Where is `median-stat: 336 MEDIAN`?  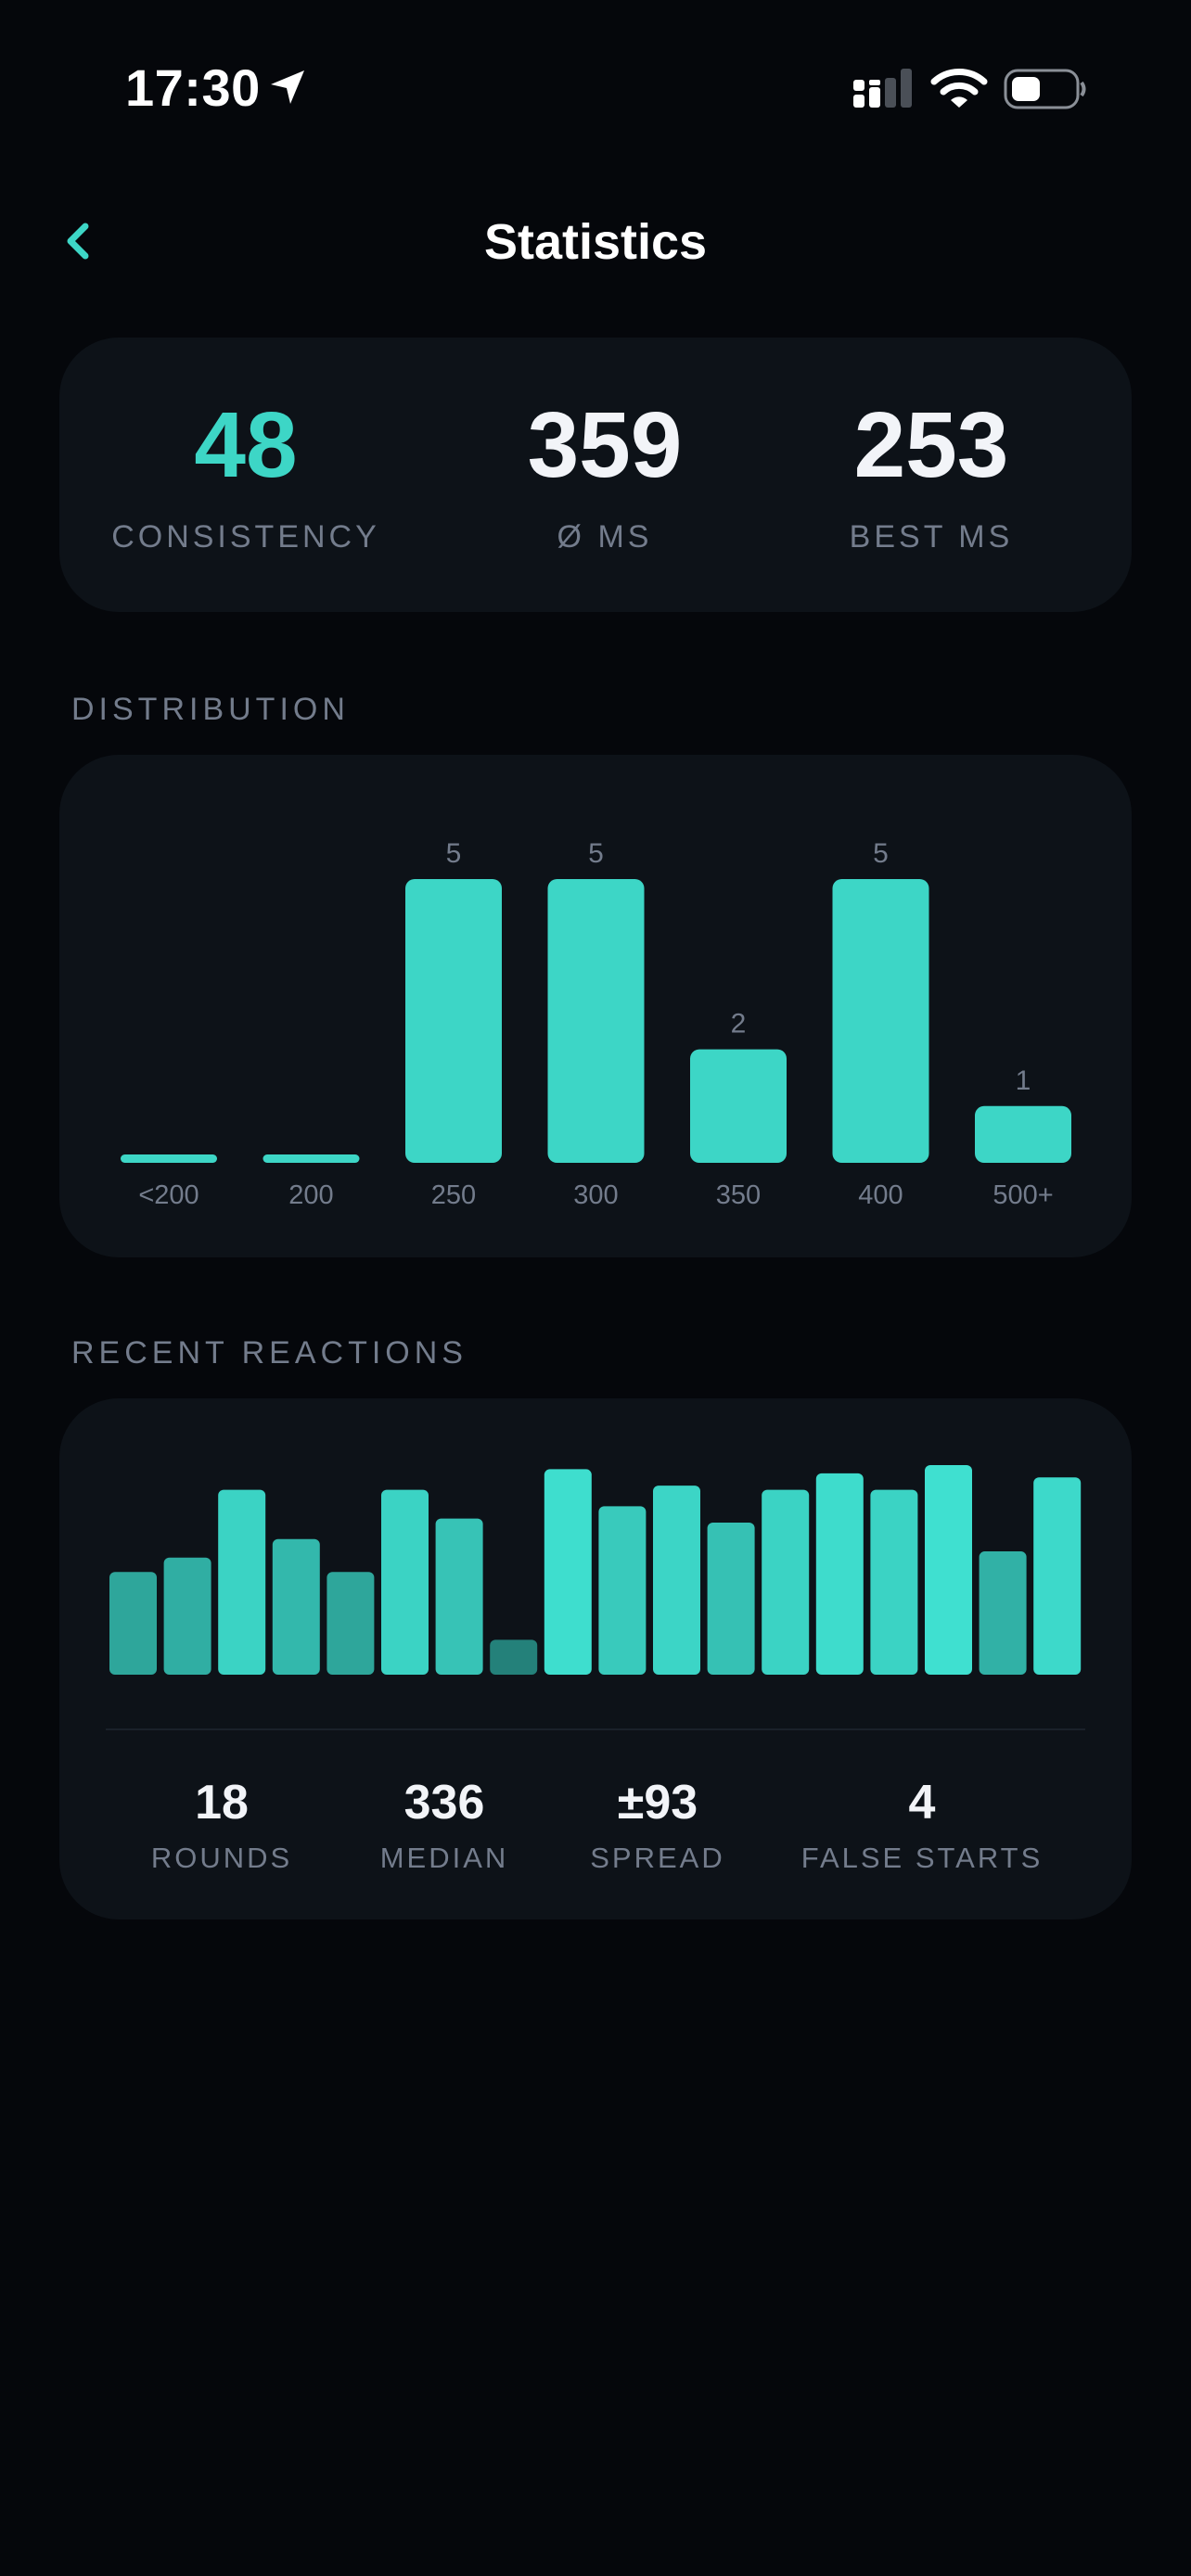 median-stat: 336 MEDIAN is located at coordinates (444, 1659).